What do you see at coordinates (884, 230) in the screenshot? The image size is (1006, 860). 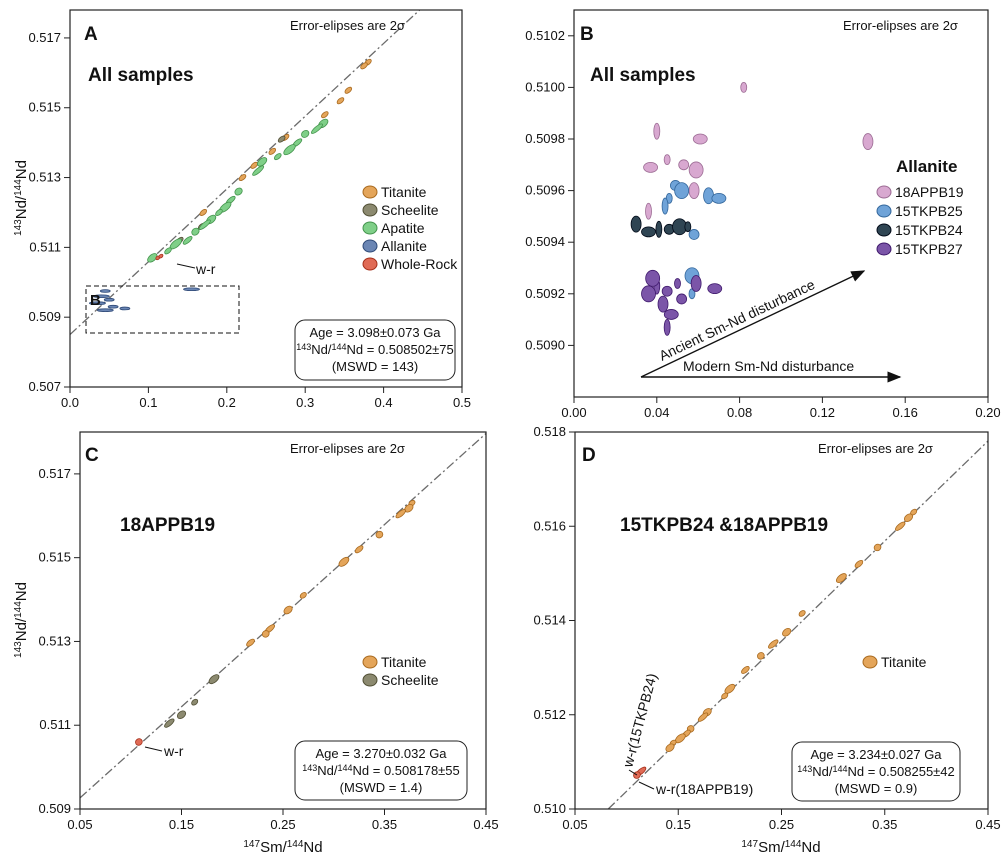 I see `legend-marker-a15TKPB24` at bounding box center [884, 230].